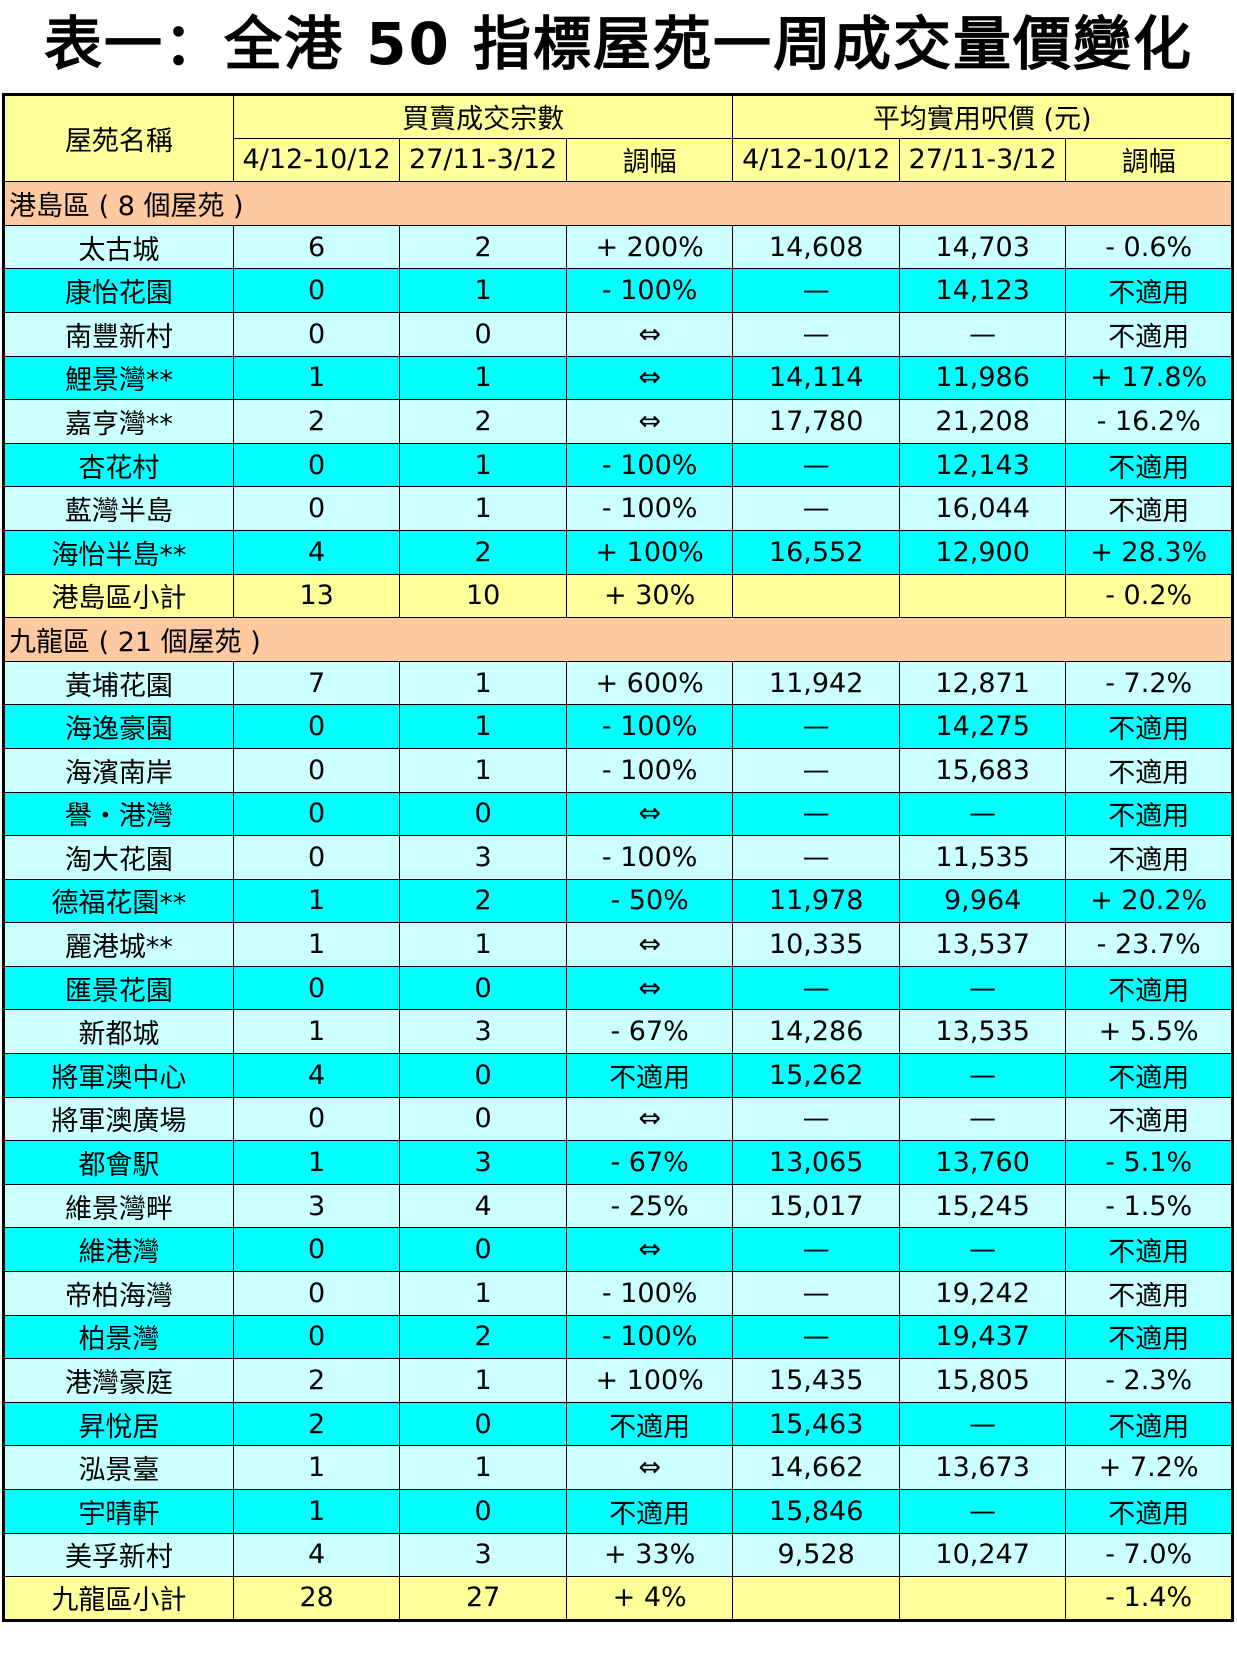  I want to click on volume-change-cell: + 600%, so click(649, 683).